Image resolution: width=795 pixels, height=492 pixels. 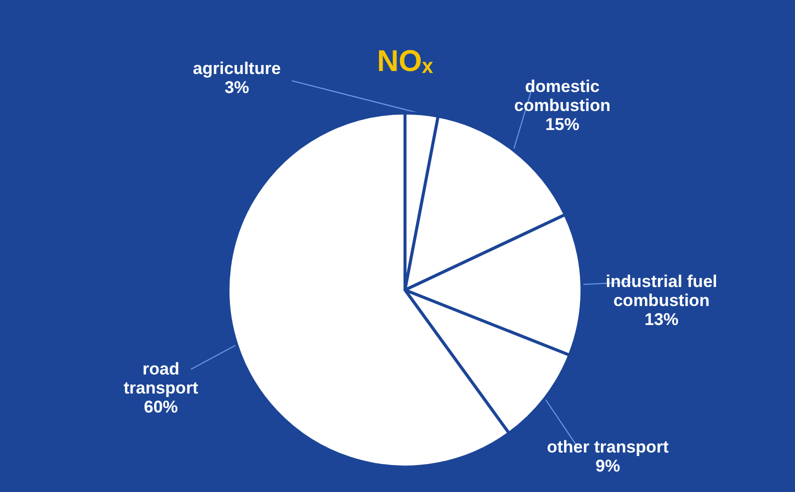 What do you see at coordinates (661, 319) in the screenshot?
I see `data-label: 13%` at bounding box center [661, 319].